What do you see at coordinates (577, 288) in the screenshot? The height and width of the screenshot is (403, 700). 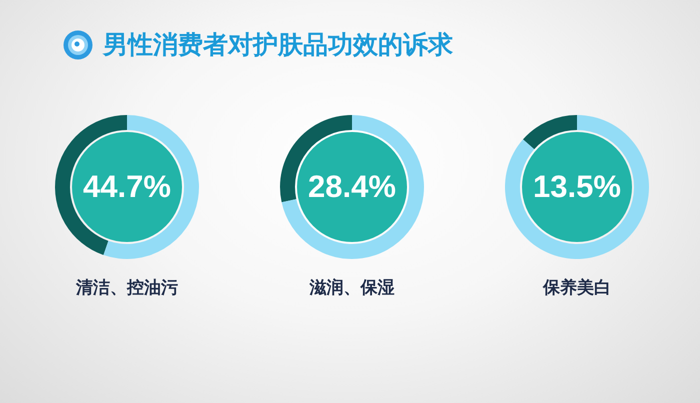 I see `text: 保养美白` at bounding box center [577, 288].